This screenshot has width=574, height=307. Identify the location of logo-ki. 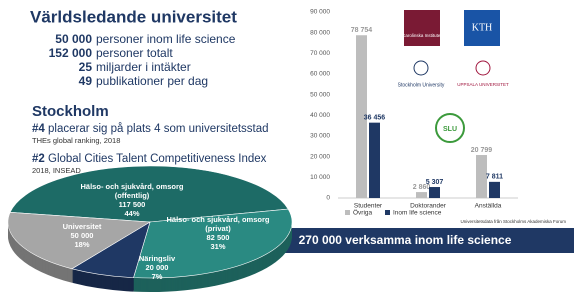
(422, 28).